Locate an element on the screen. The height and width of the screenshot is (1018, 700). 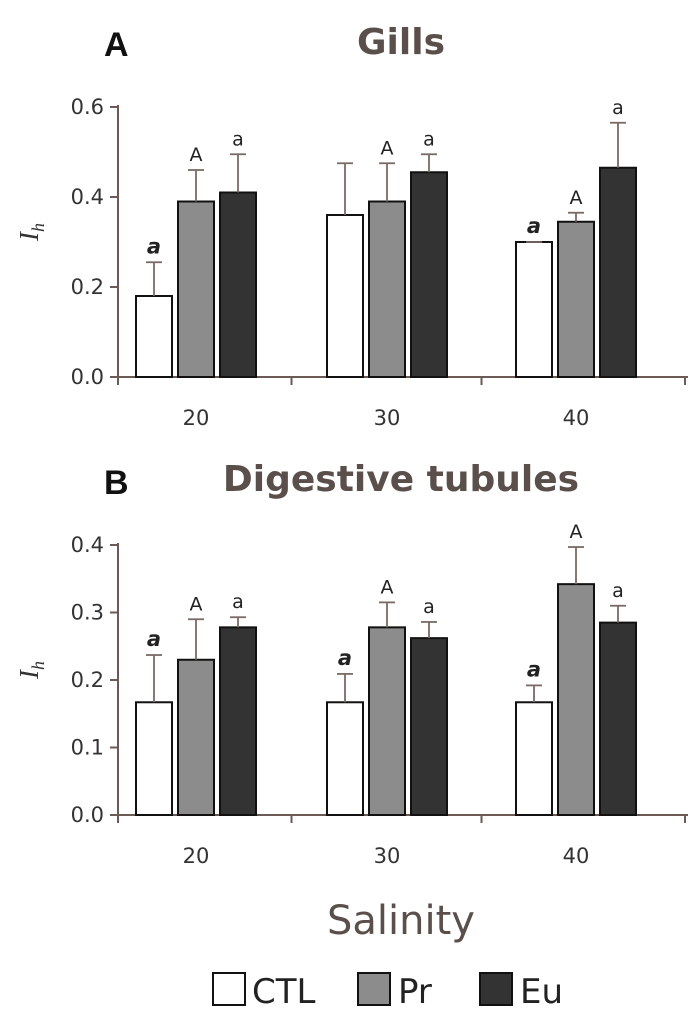
panel-a-title: Gills is located at coordinates (401, 42).